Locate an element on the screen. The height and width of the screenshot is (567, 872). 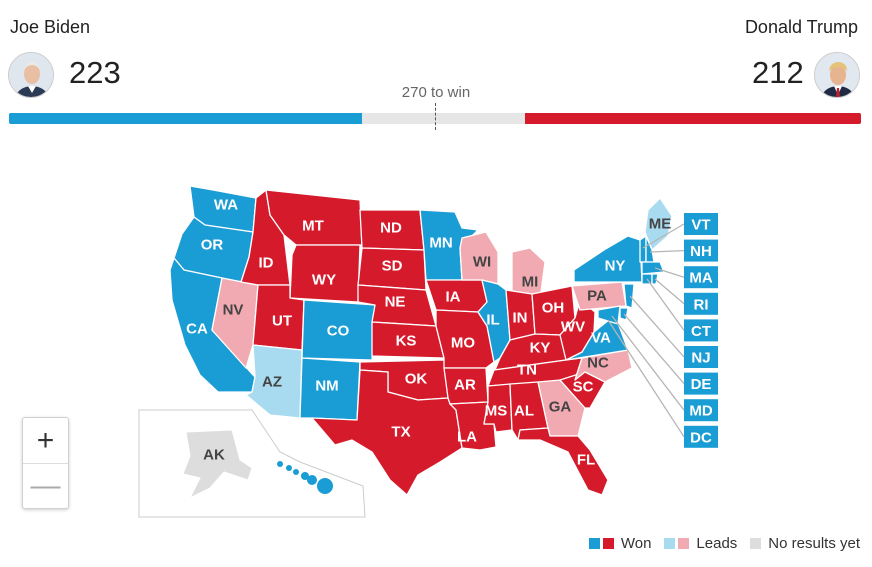
state-label-nh: NH is located at coordinates (701, 251).